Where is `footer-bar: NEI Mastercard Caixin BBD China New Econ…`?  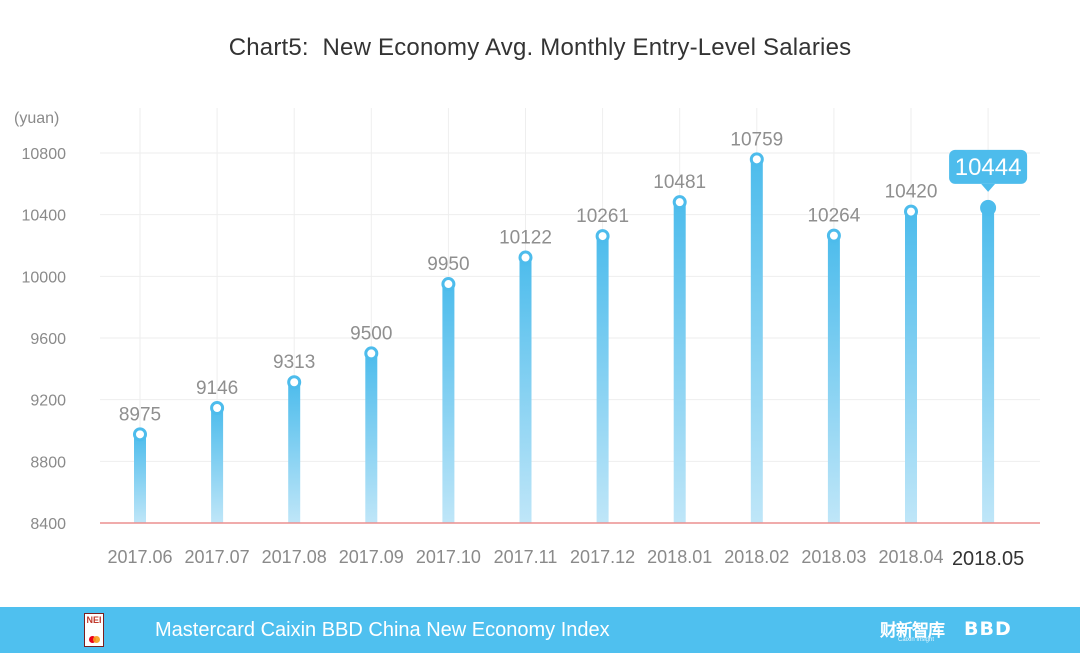
footer-bar: NEI Mastercard Caixin BBD China New Econ… is located at coordinates (540, 630).